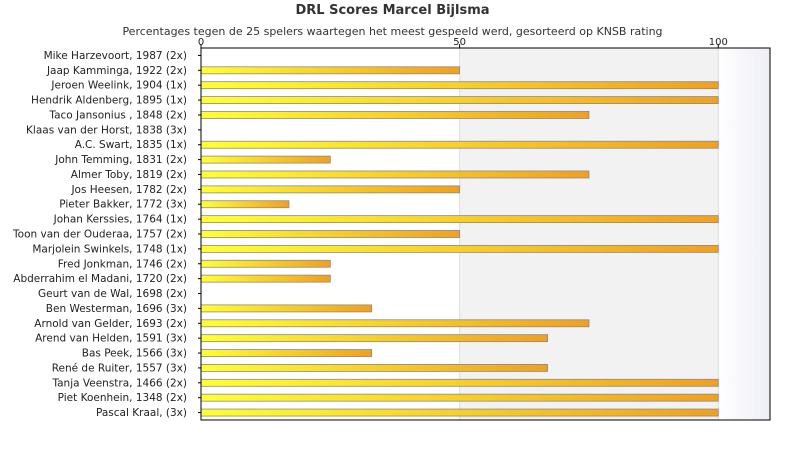  I want to click on category-label: Tanja Veenstra, 1466 (2x), so click(119, 383).